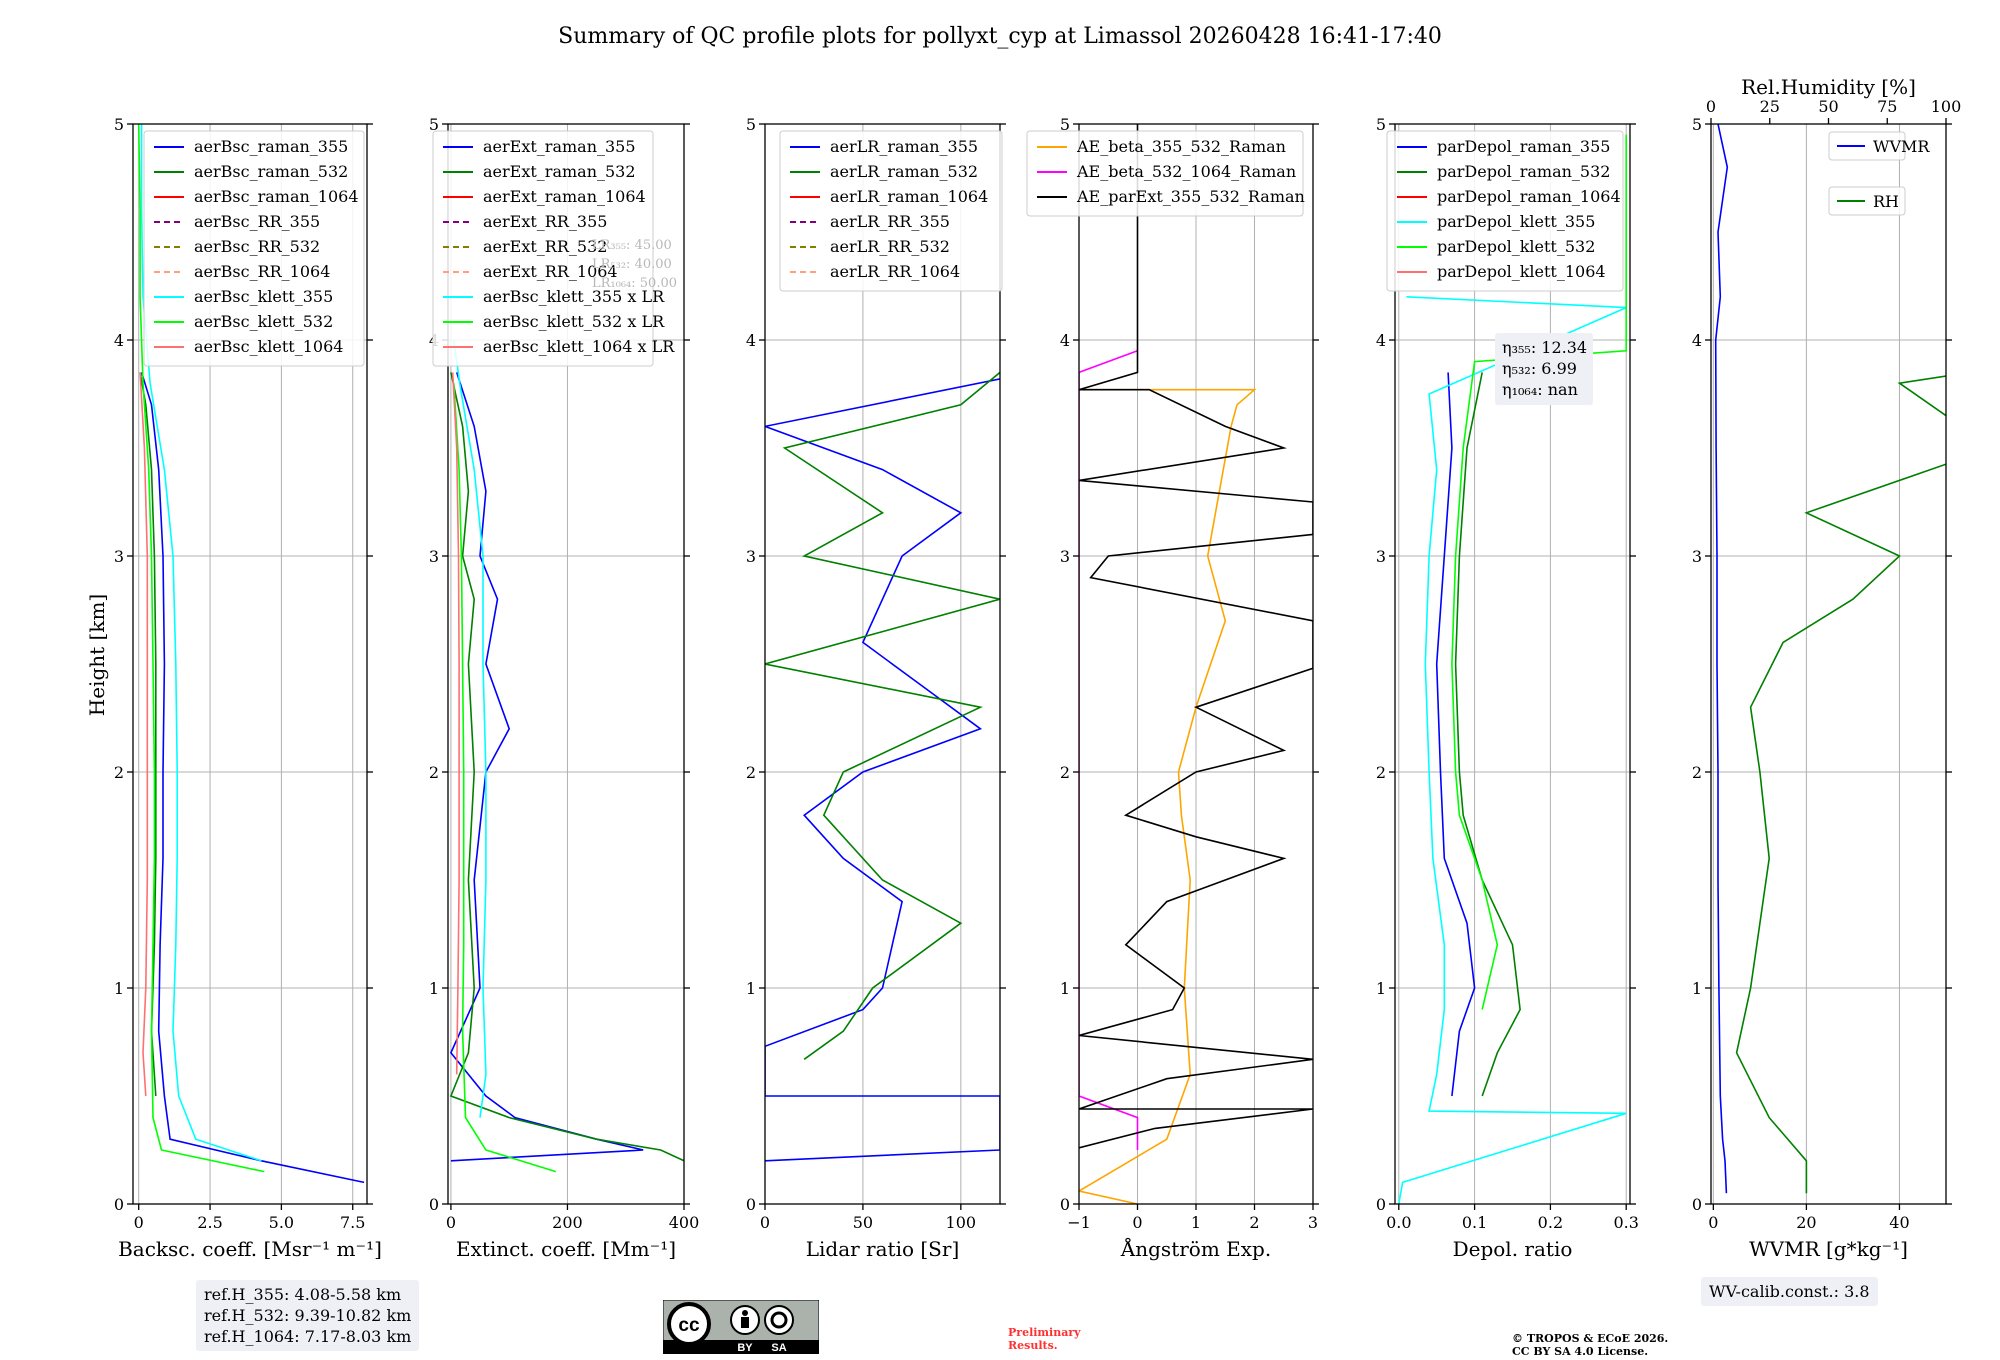  Describe the element at coordinates (352, 1222) in the screenshot. I see `x-tick-label: 7.5` at that location.